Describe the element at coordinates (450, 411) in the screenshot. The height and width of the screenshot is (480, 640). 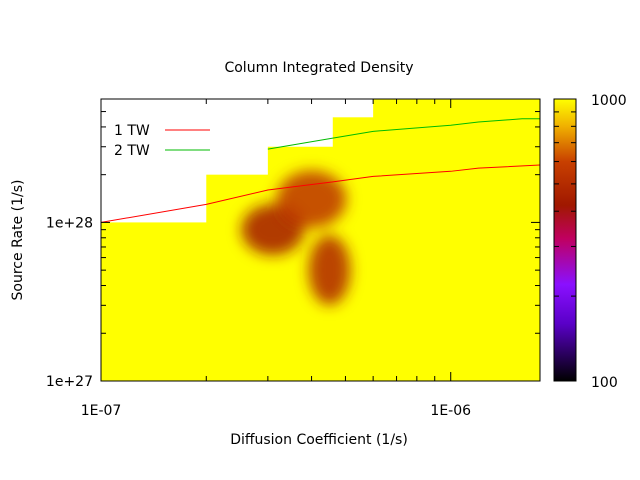
I see `x-tick-label: 1E-06` at that location.